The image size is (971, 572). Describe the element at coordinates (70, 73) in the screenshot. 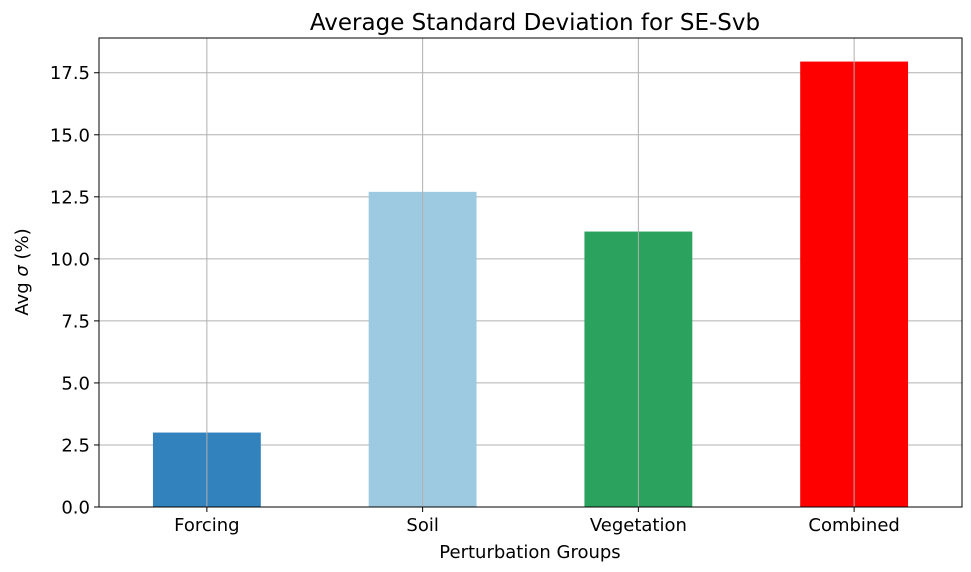

I see `y-tick-label: 17.5` at that location.